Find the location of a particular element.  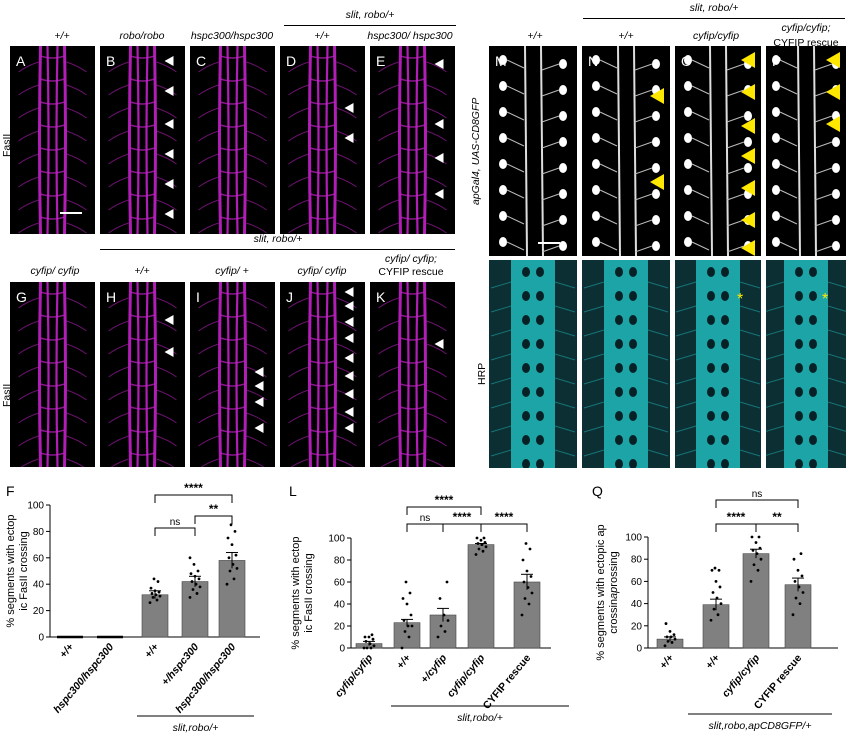

y-tick-label: 40 is located at coordinates (637, 604).